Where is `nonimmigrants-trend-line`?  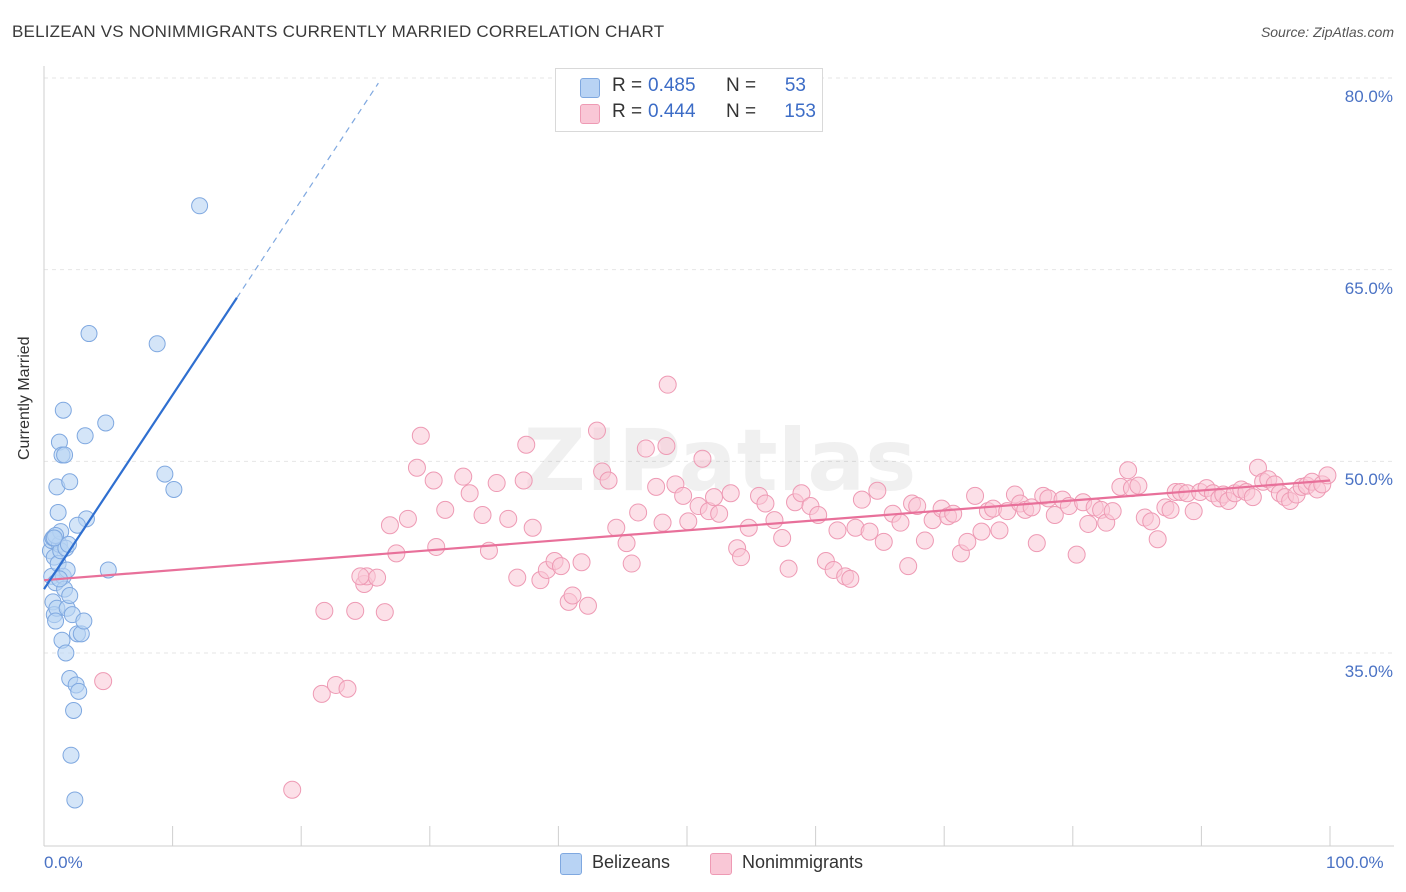 nonimmigrants-trend-line is located at coordinates (687, 530).